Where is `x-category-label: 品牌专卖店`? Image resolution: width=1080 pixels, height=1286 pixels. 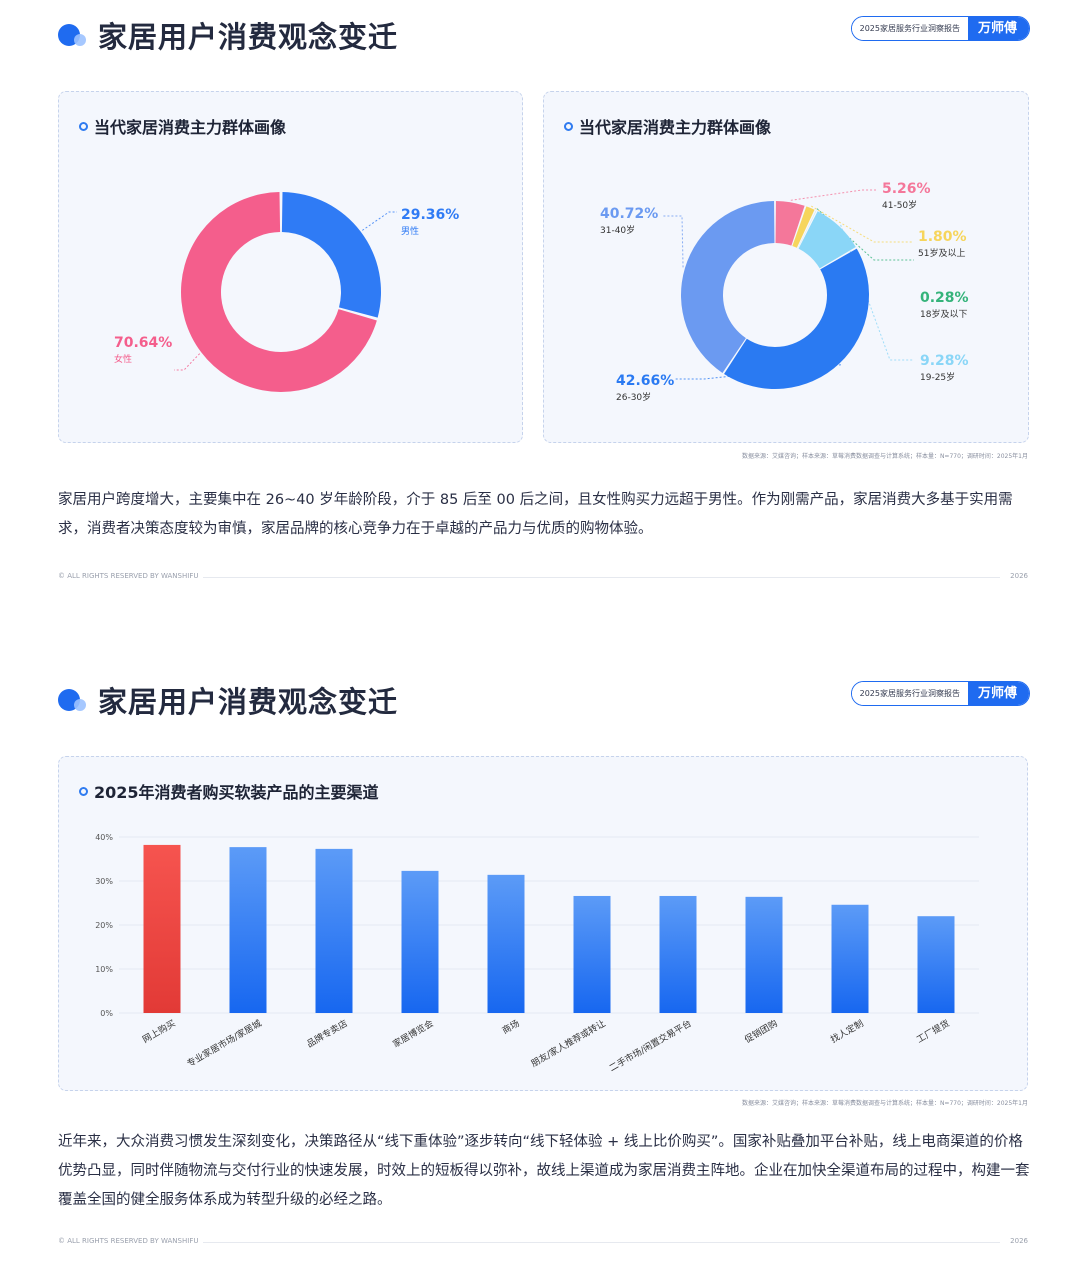 x-category-label: 品牌专卖店 is located at coordinates (327, 1033).